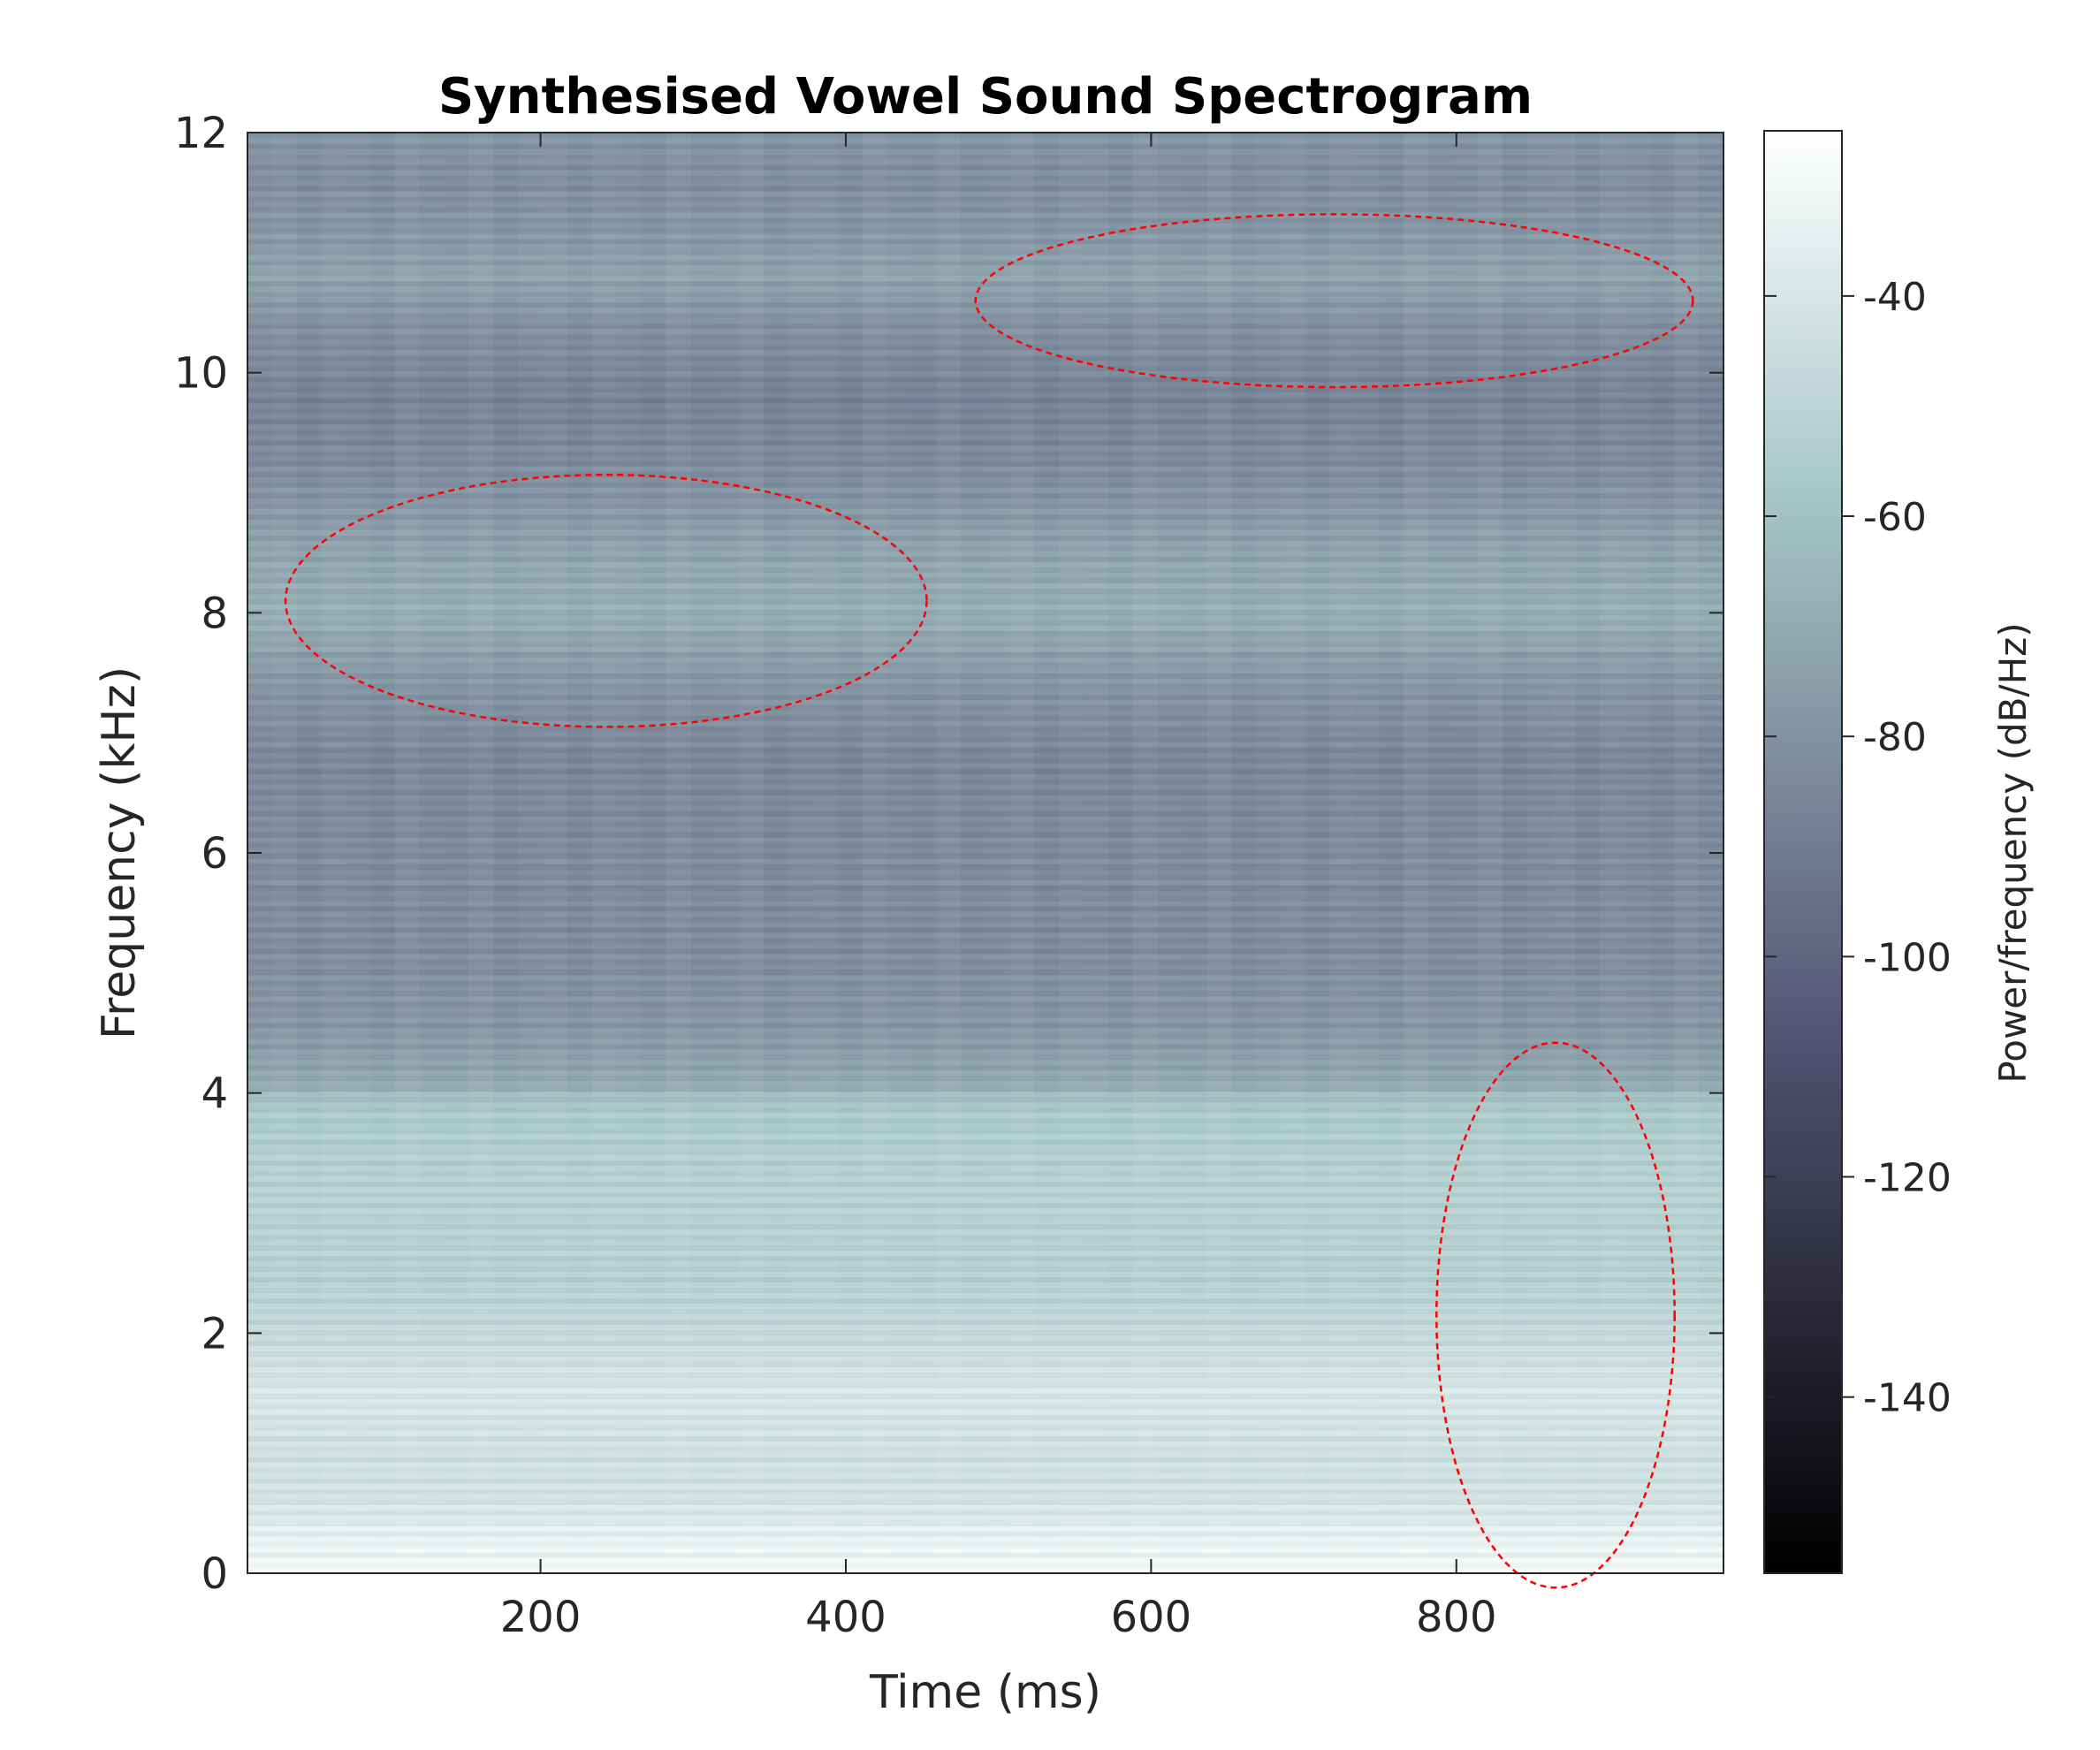 The width and height of the screenshot is (2100, 1750). Describe the element at coordinates (1907, 1398) in the screenshot. I see `colorbar-tick-label: -140` at that location.